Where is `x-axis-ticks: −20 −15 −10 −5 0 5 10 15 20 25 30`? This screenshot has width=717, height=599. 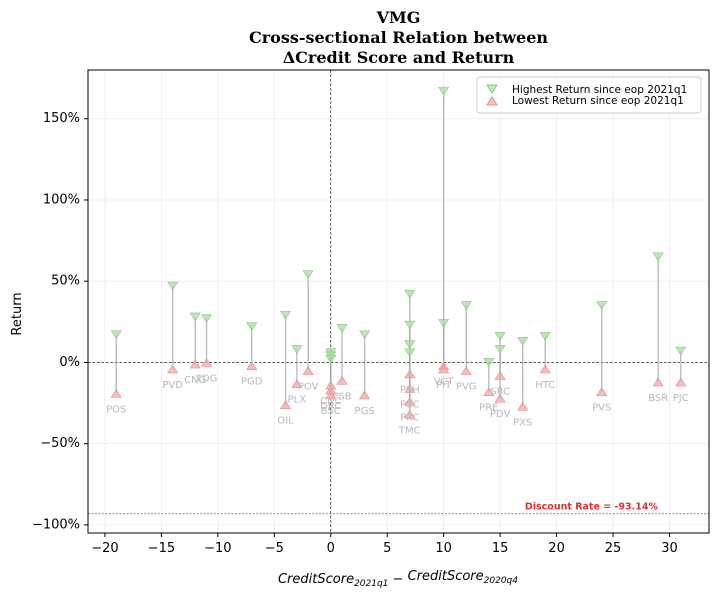 x-axis-ticks: −20 −15 −10 −5 0 5 10 15 20 25 30 is located at coordinates (384, 544).